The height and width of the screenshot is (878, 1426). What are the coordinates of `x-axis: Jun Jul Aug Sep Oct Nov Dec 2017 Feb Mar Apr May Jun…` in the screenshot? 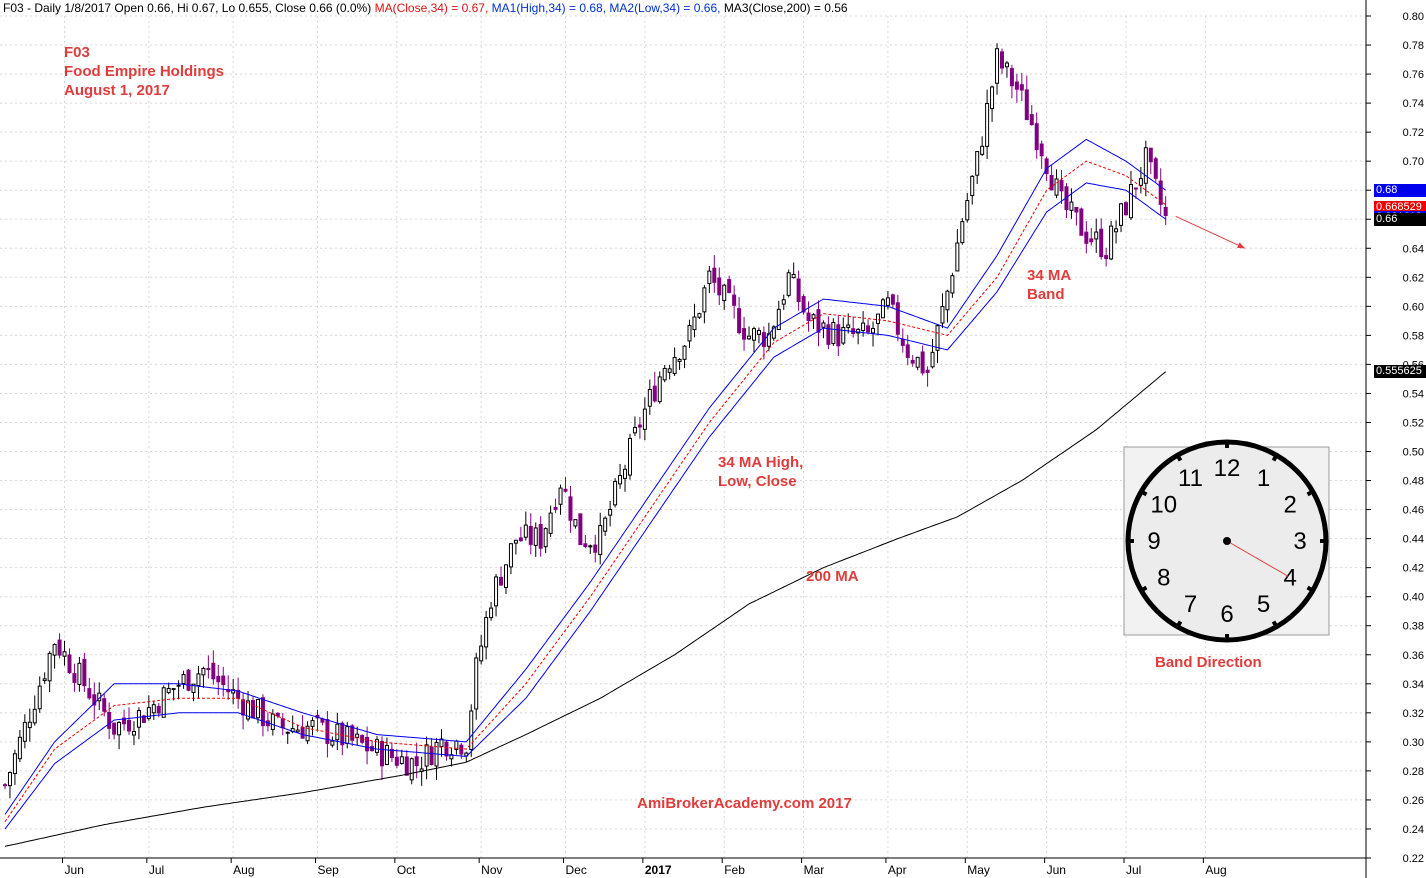 It's located at (683, 867).